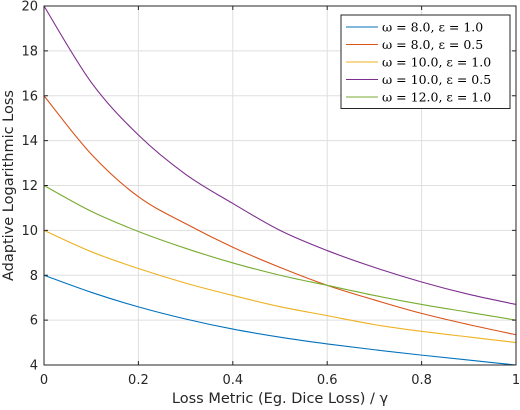  I want to click on y-tick-label: 14, so click(29, 141).